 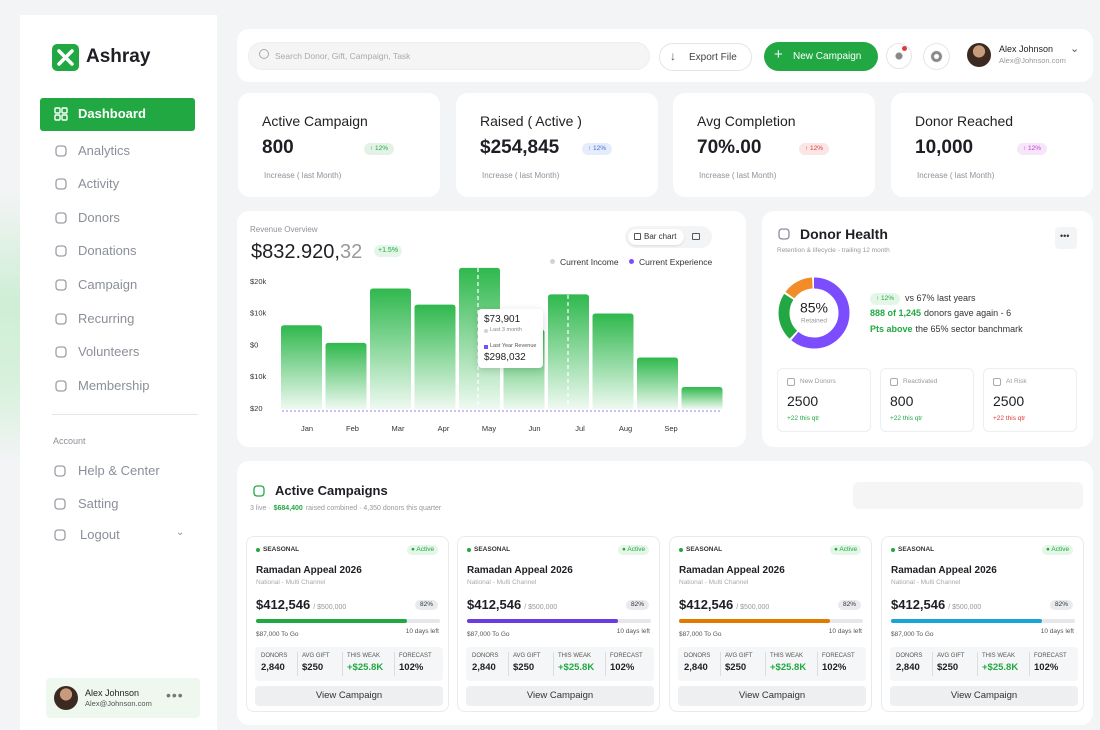 What do you see at coordinates (656, 237) in the screenshot?
I see `toggle-bar-chart: Bar chart` at bounding box center [656, 237].